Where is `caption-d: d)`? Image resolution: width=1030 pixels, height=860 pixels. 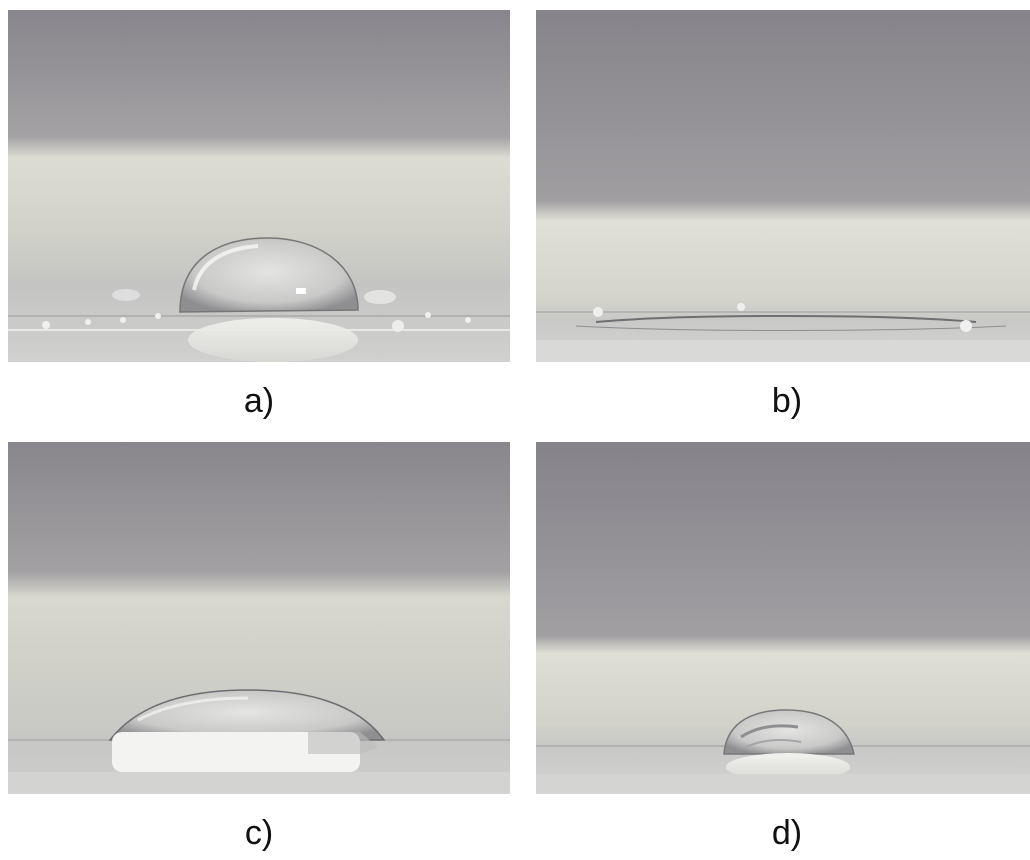 caption-d: d) is located at coordinates (787, 833).